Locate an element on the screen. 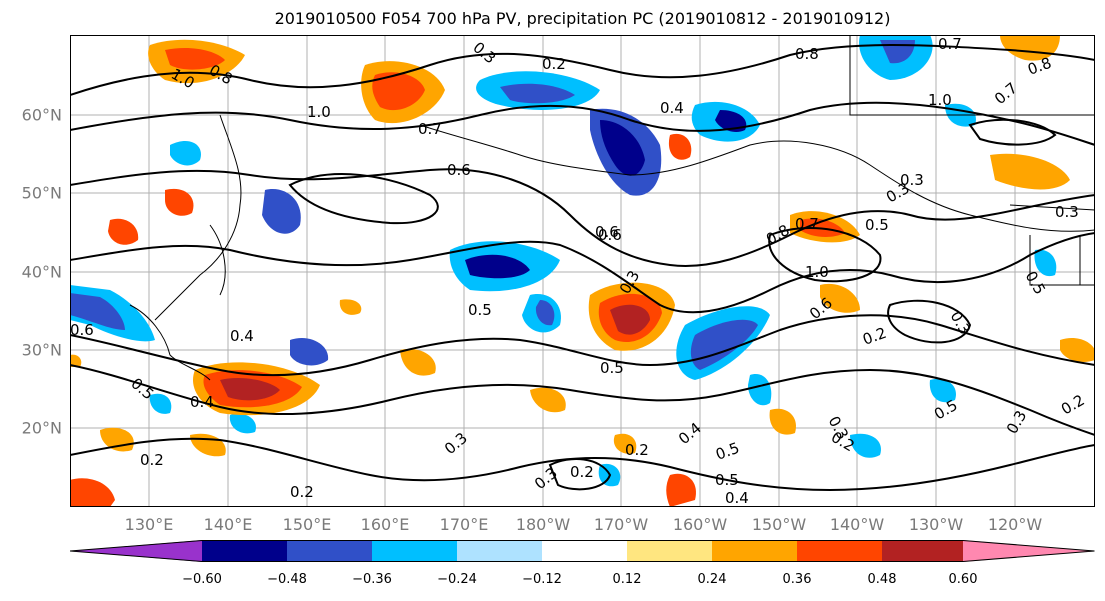 The height and width of the screenshot is (601, 1105). lon-label: 140°E is located at coordinates (228, 524).